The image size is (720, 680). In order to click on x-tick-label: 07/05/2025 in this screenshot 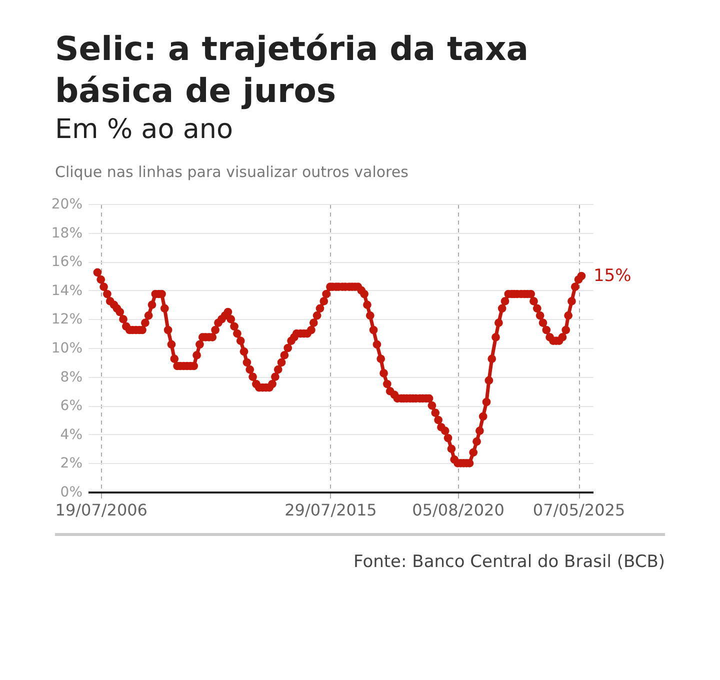, I will do `click(579, 510)`.